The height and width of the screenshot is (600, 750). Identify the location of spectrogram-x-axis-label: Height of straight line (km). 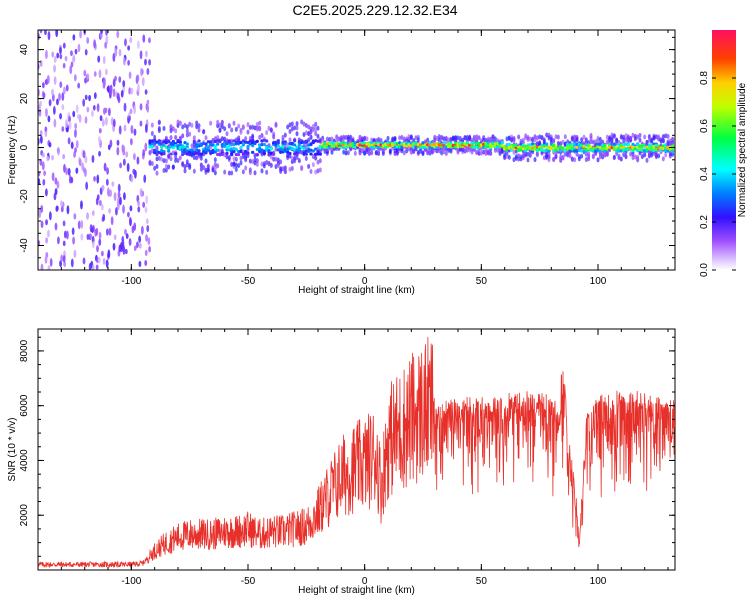
(356, 290).